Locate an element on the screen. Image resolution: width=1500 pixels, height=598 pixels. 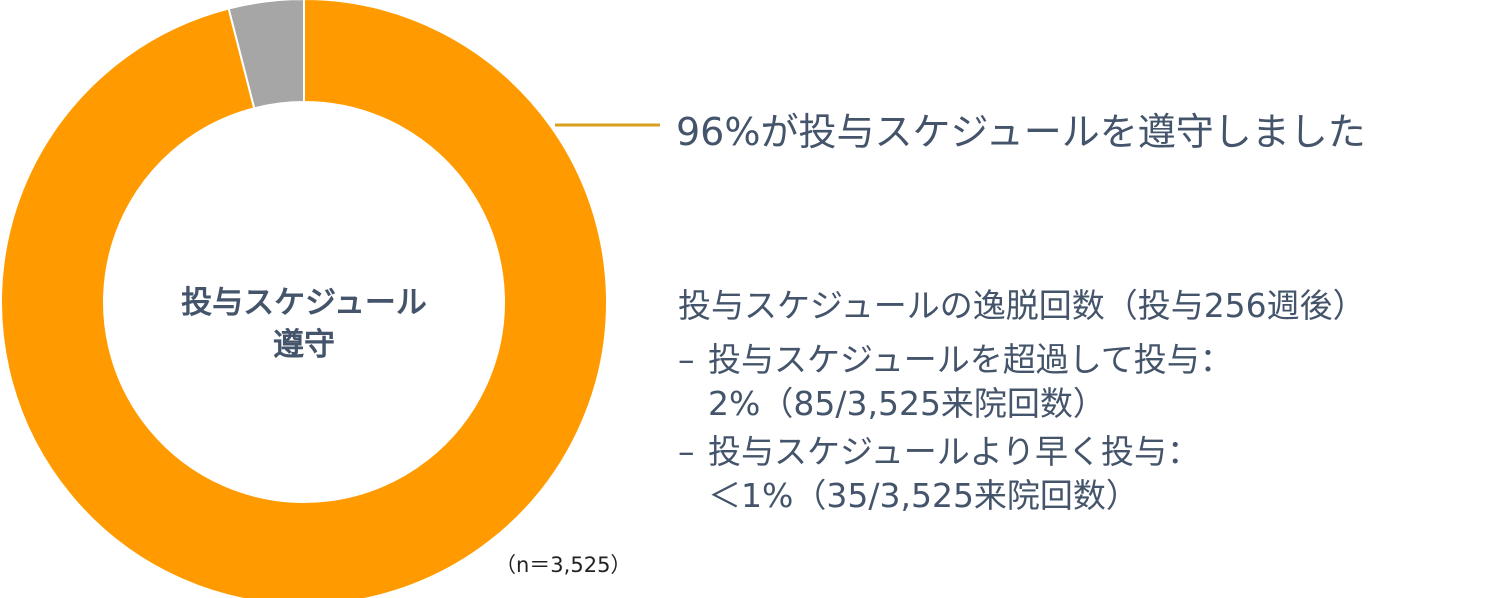
deviation-item-late: – 投与スケジュールを超過して投与： 2%（85/3,525来院回数） is located at coordinates (1022, 382).